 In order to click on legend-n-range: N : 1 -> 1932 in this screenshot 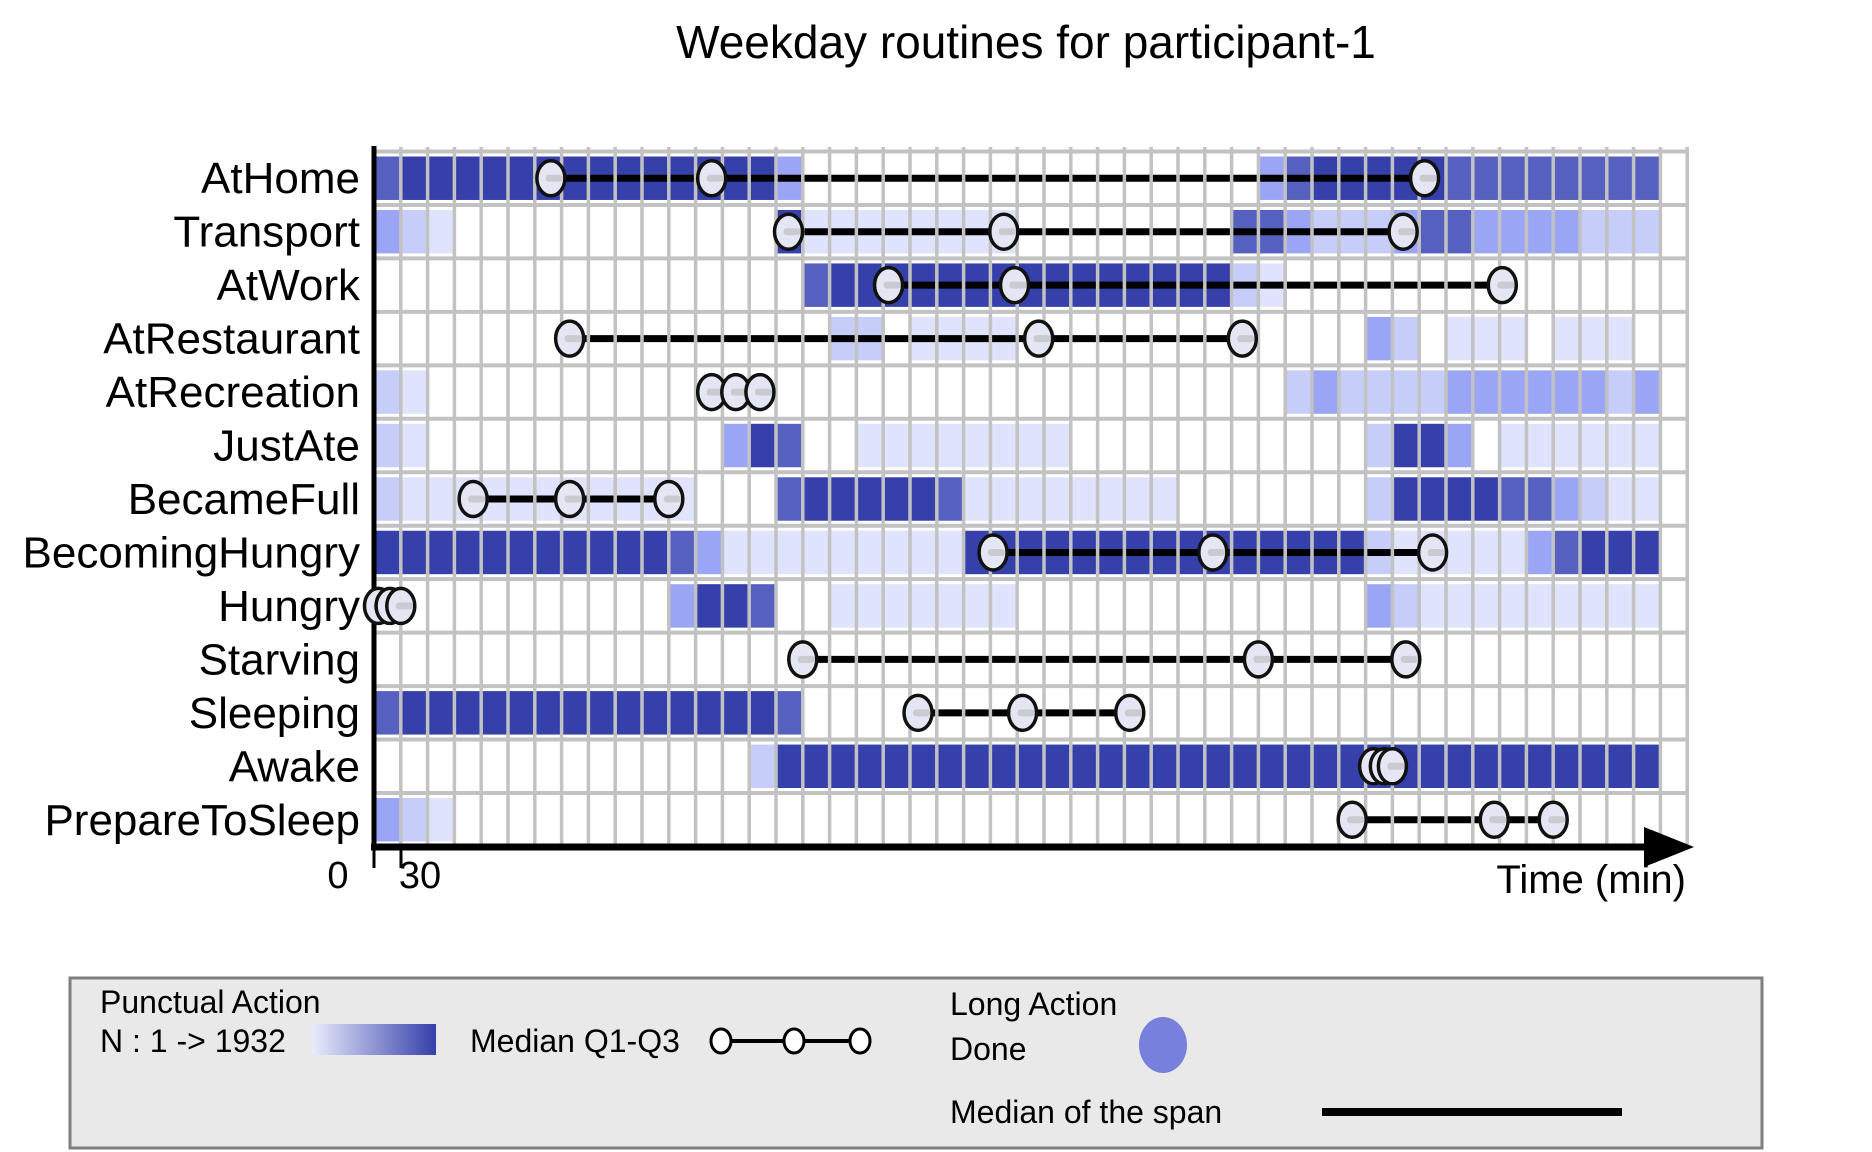, I will do `click(193, 1041)`.